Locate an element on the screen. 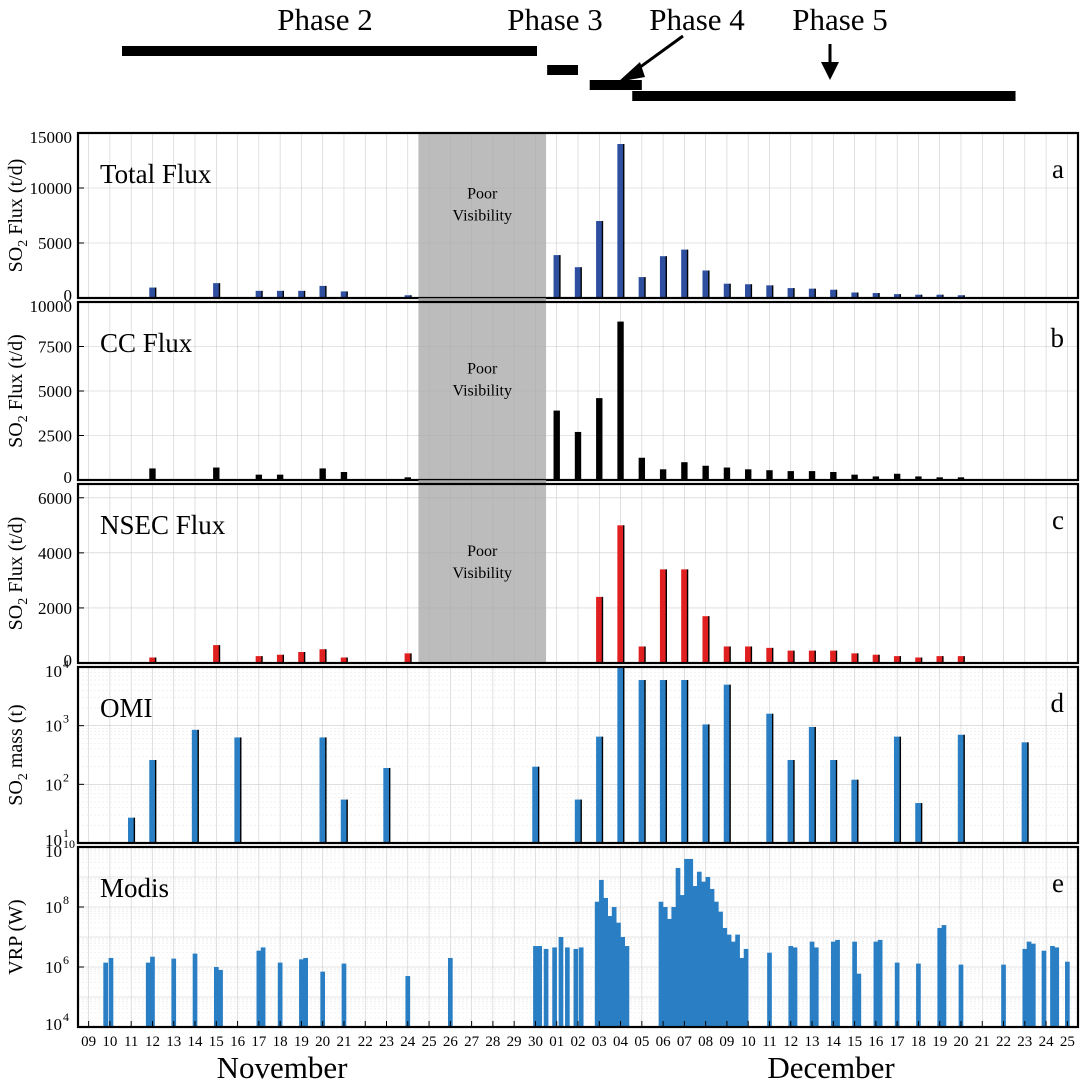 This screenshot has width=1084, height=1082. x-tick-label: 24 is located at coordinates (408, 1042).